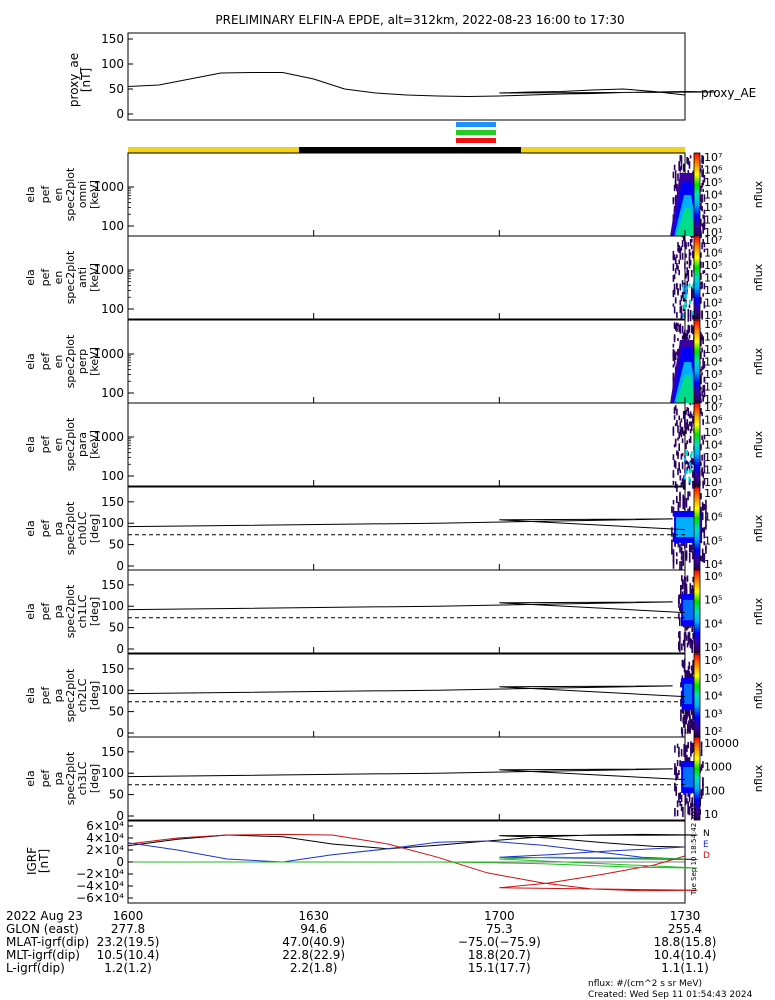 This screenshot has height=1000, width=775. Describe the element at coordinates (82, 361) in the screenshot. I see `spec-ylabel-line: perp` at that location.